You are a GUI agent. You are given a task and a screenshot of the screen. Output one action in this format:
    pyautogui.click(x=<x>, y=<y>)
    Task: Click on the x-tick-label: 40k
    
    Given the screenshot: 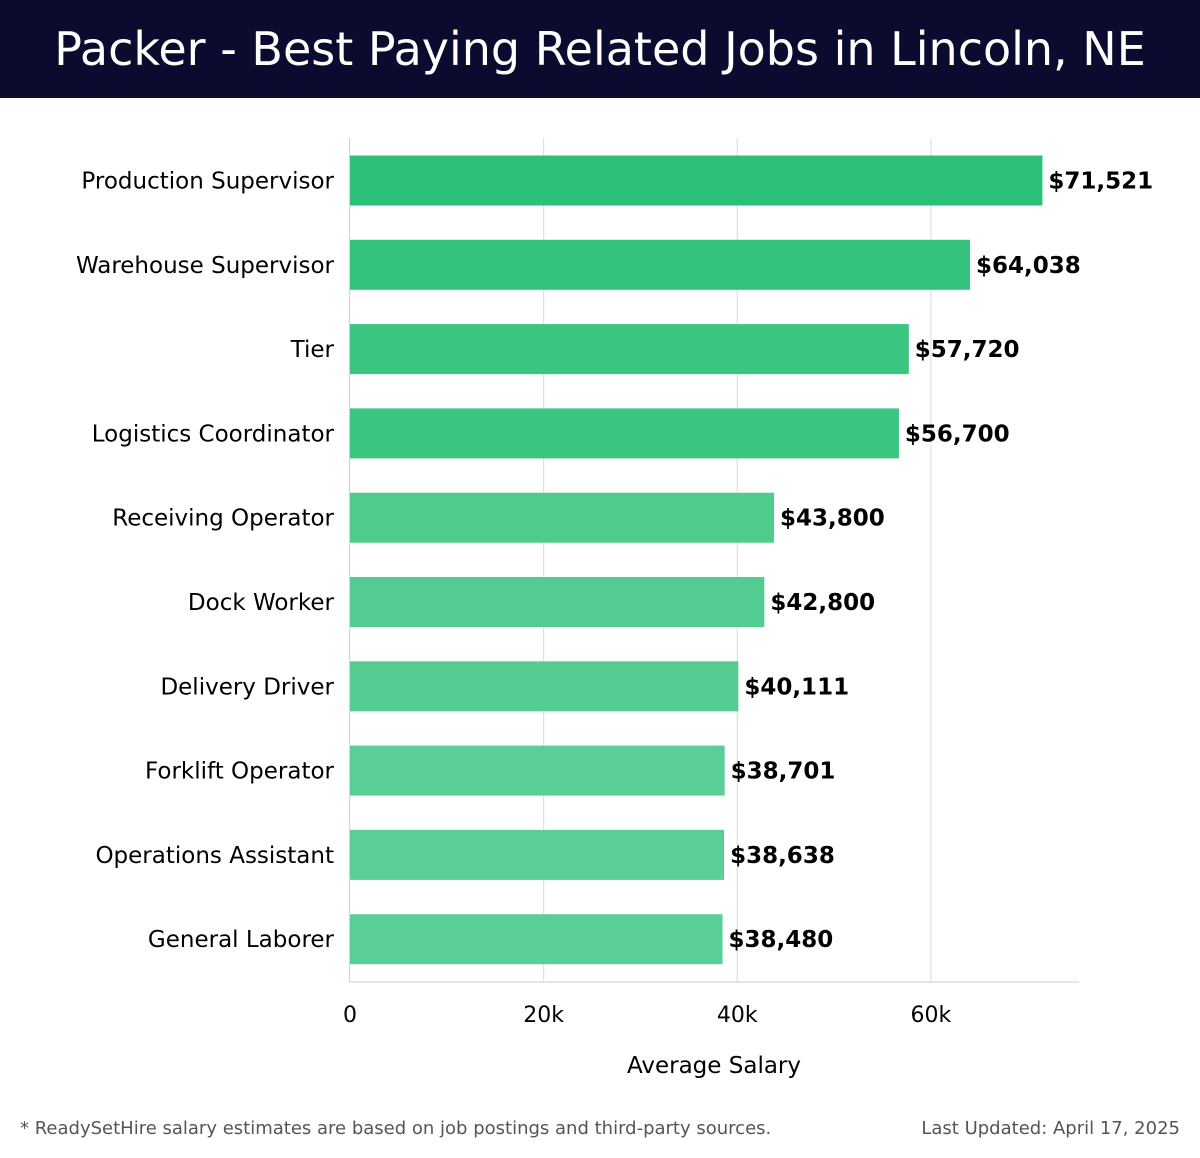 What is the action you would take?
    pyautogui.click(x=737, y=1015)
    